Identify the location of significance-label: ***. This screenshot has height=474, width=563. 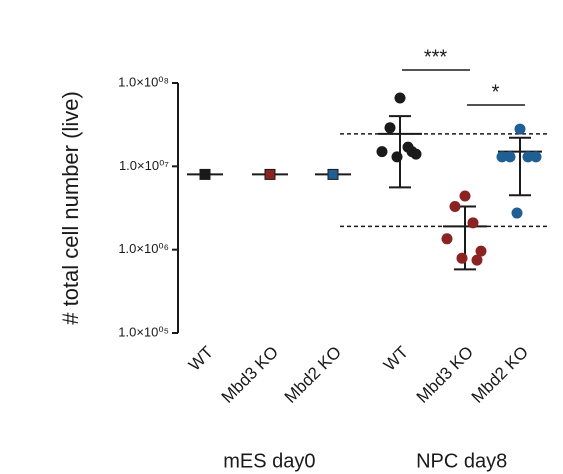
(436, 57).